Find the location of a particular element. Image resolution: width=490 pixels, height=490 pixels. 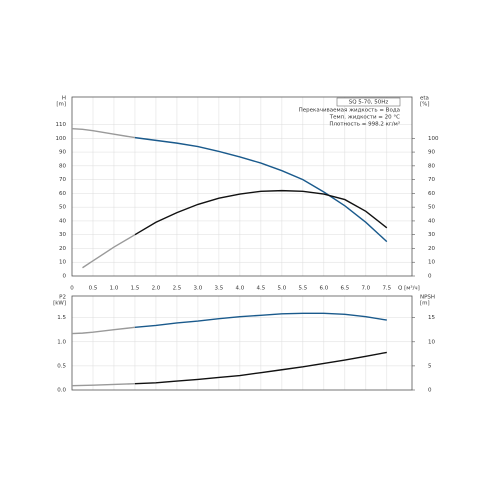

x-tick-label: 6.5 is located at coordinates (344, 289).